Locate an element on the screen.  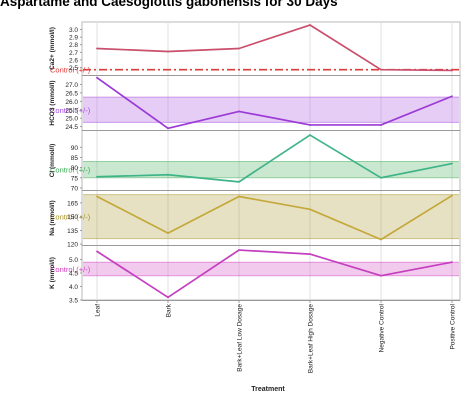
na-ytick-label: 135 is located at coordinates (72, 231).